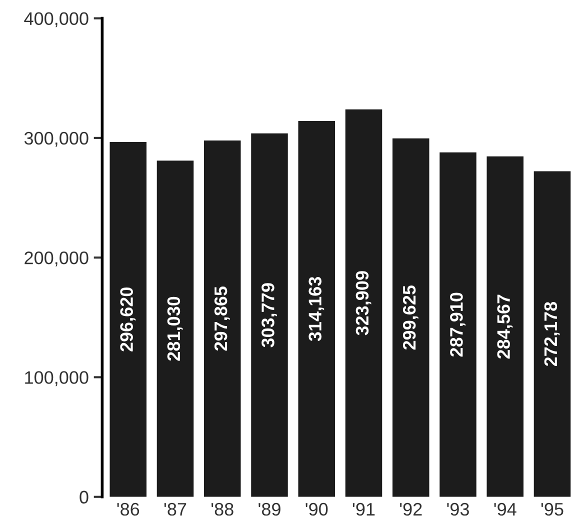  Describe the element at coordinates (56, 259) in the screenshot. I see `y-tick-label: 200,000` at that location.